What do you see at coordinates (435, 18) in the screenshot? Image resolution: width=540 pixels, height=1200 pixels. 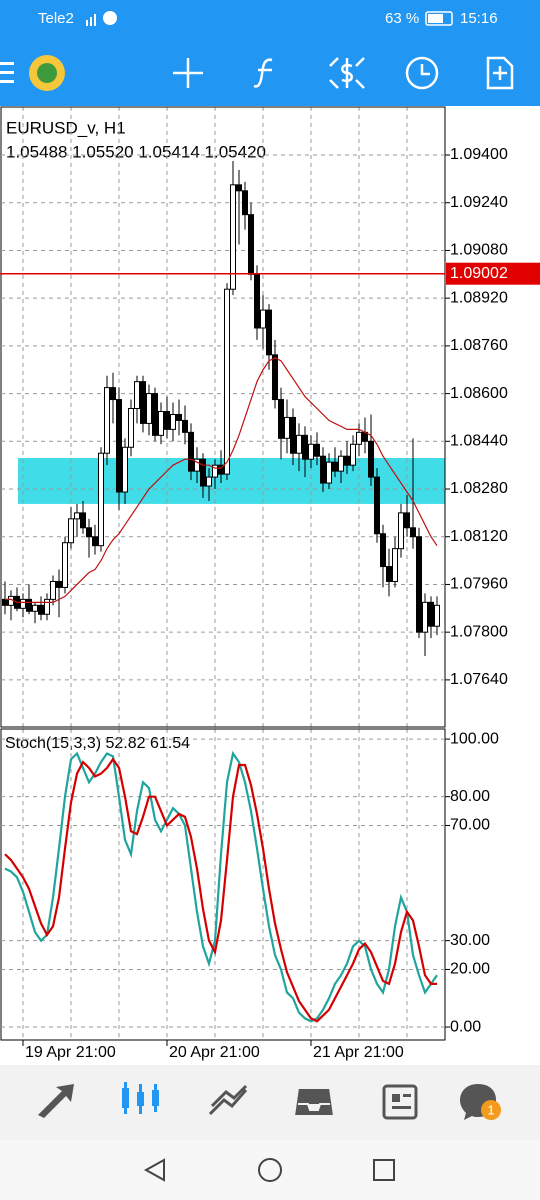 I see `battery-fill` at bounding box center [435, 18].